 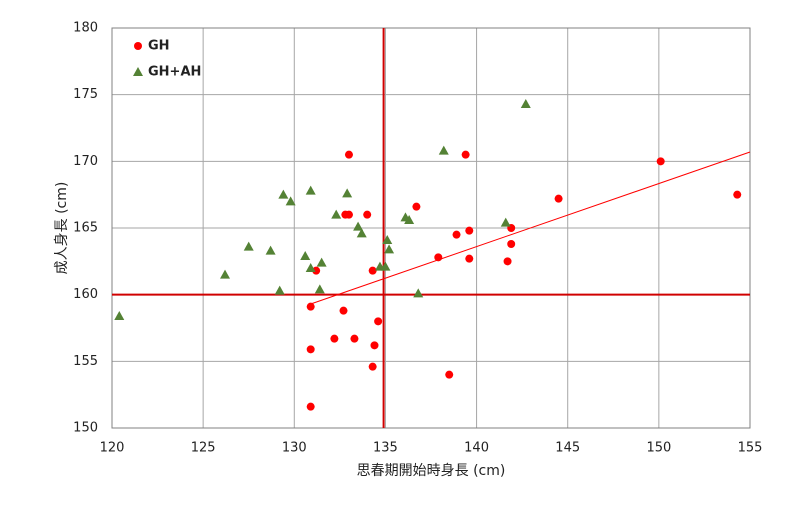 What do you see at coordinates (203, 448) in the screenshot?
I see `x-tick-label: 125` at bounding box center [203, 448].